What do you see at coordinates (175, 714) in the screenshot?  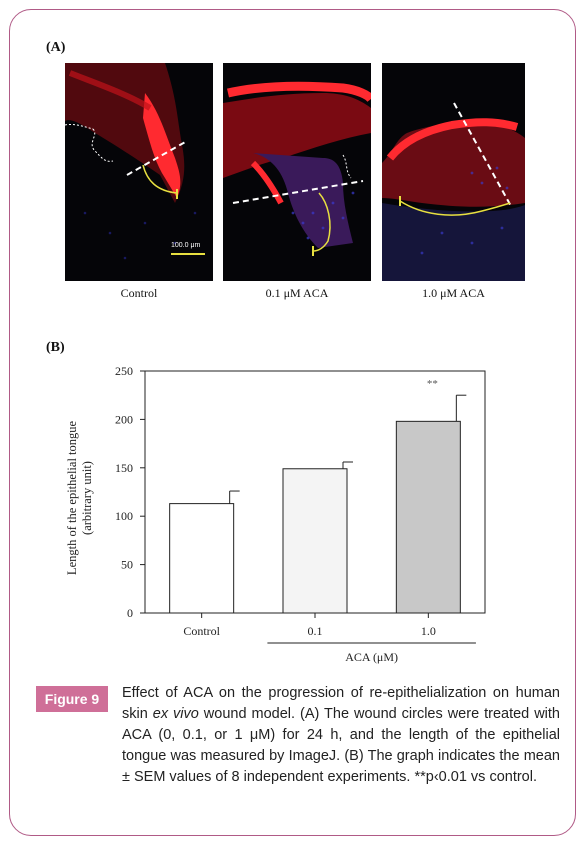 I see `caption-italic: ex vivo` at bounding box center [175, 714].